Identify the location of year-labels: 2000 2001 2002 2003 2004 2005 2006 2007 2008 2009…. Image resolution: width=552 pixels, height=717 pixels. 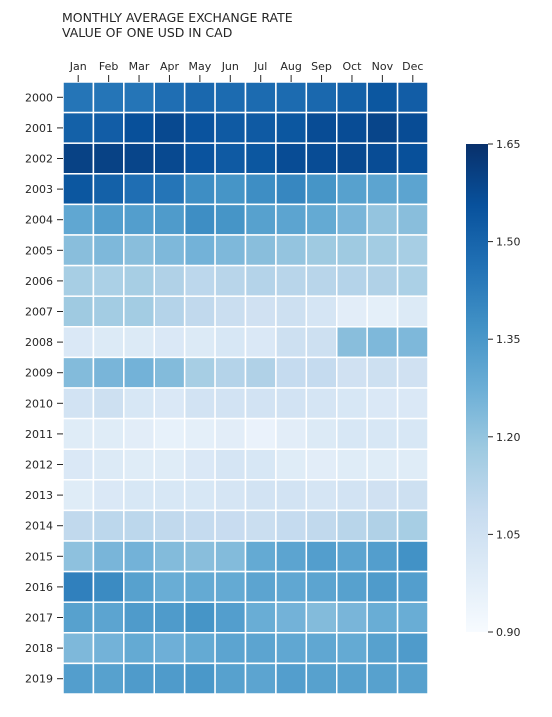
(44, 388).